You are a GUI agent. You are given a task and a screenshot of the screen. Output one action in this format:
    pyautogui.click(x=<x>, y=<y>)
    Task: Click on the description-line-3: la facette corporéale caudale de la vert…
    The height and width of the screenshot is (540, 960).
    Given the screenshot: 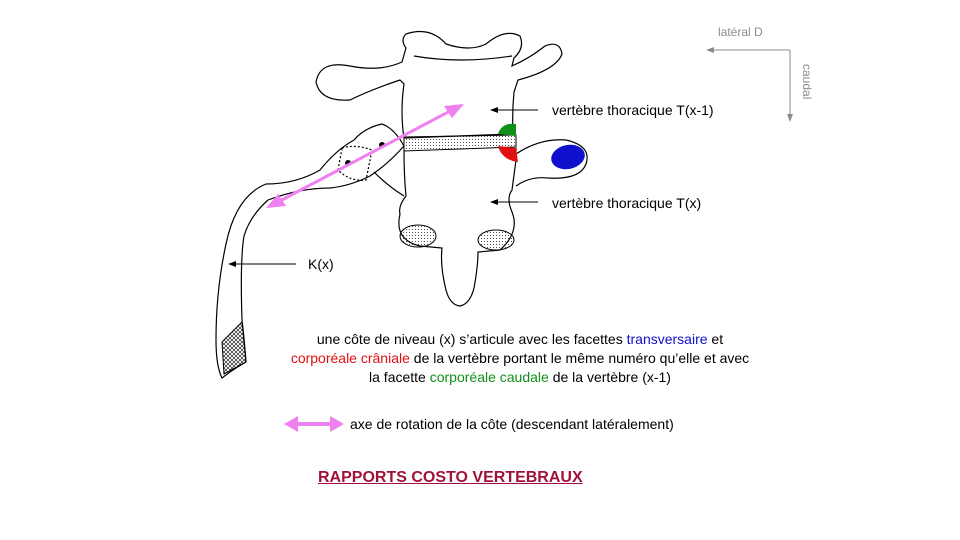 What is the action you would take?
    pyautogui.click(x=520, y=377)
    